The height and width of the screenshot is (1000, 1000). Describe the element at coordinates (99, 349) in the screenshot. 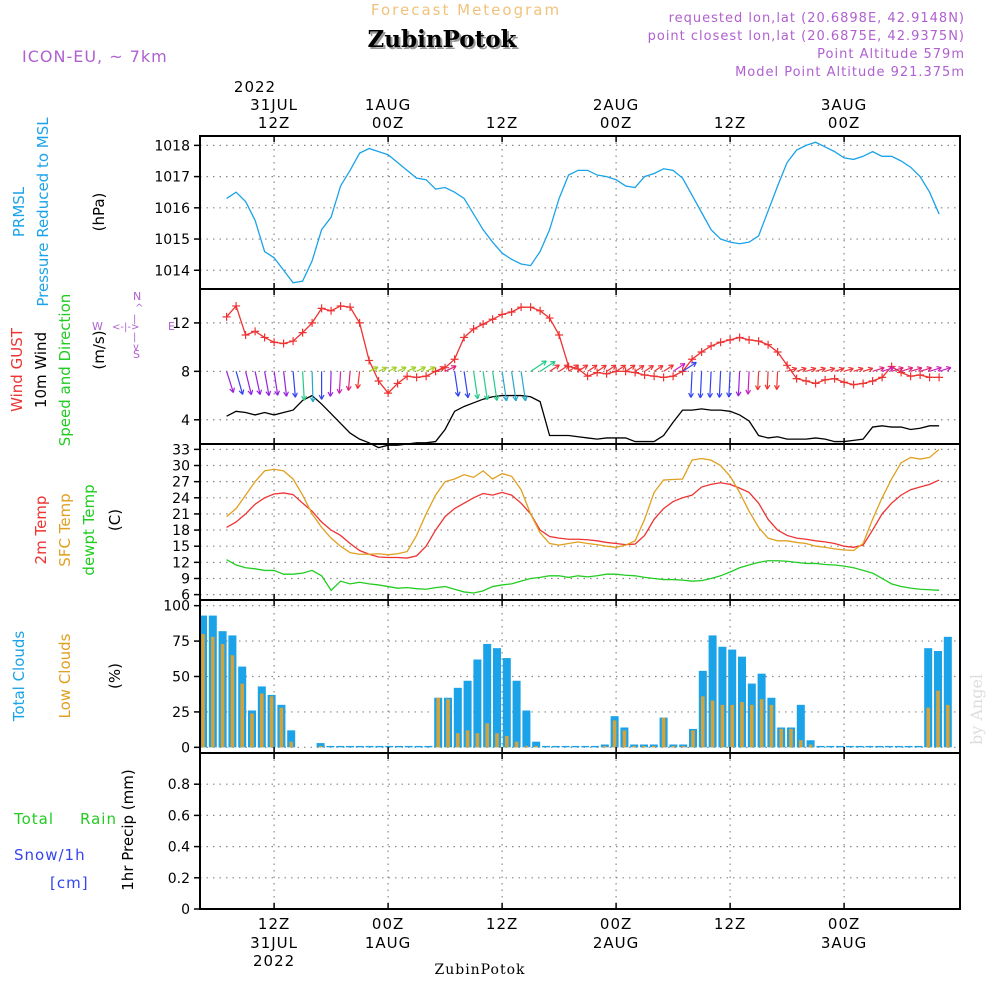

I see `wind-unit: (m/s)` at that location.